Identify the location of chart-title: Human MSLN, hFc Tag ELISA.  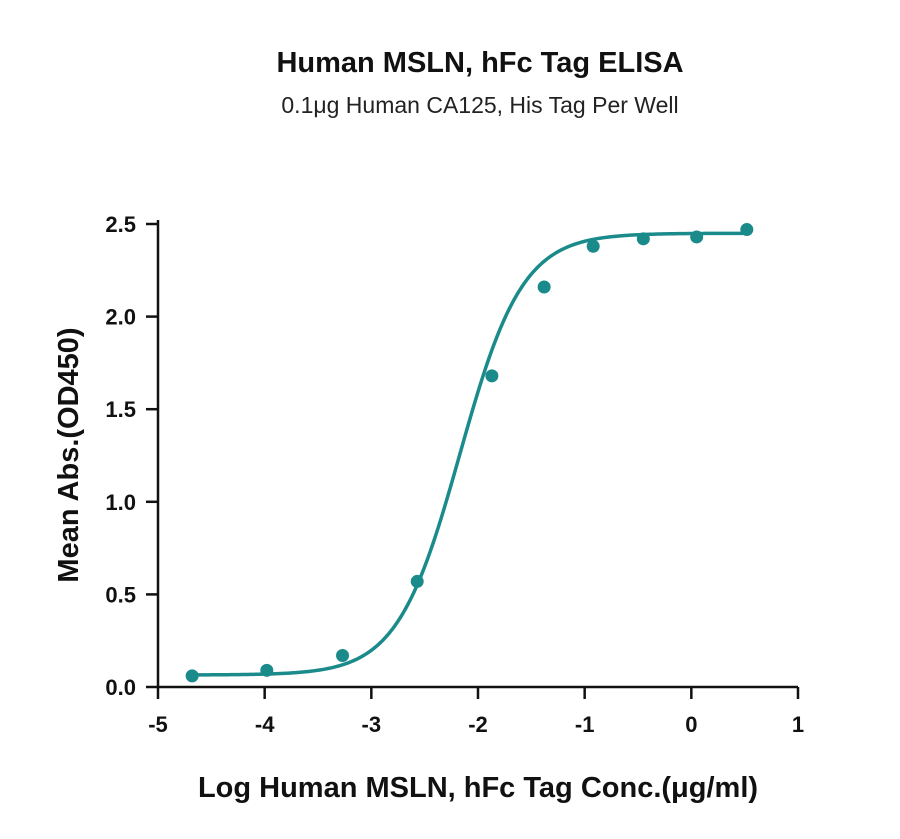
(479, 63).